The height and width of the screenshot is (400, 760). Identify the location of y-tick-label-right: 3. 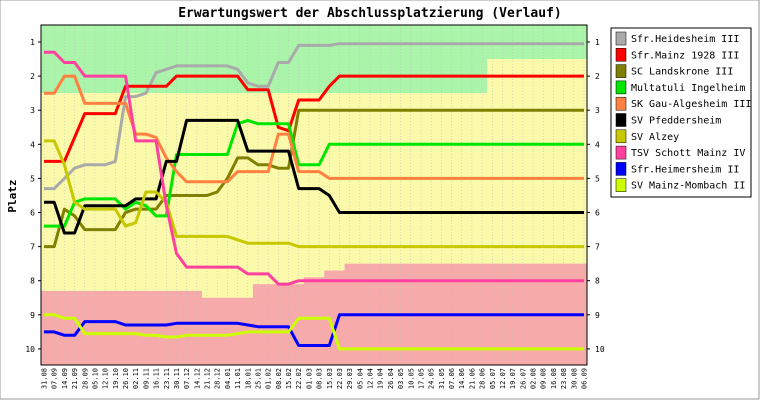
(597, 110).